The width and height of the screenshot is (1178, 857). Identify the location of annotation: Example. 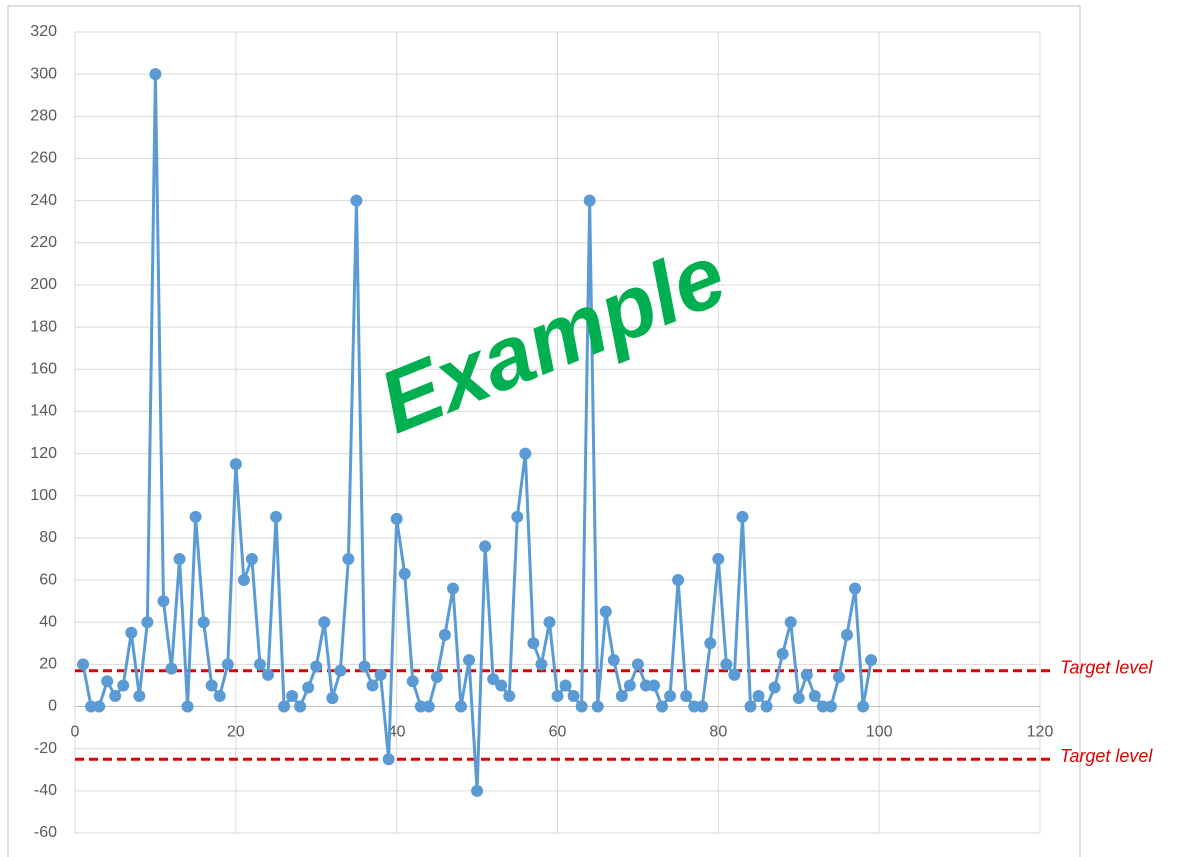
(552, 338).